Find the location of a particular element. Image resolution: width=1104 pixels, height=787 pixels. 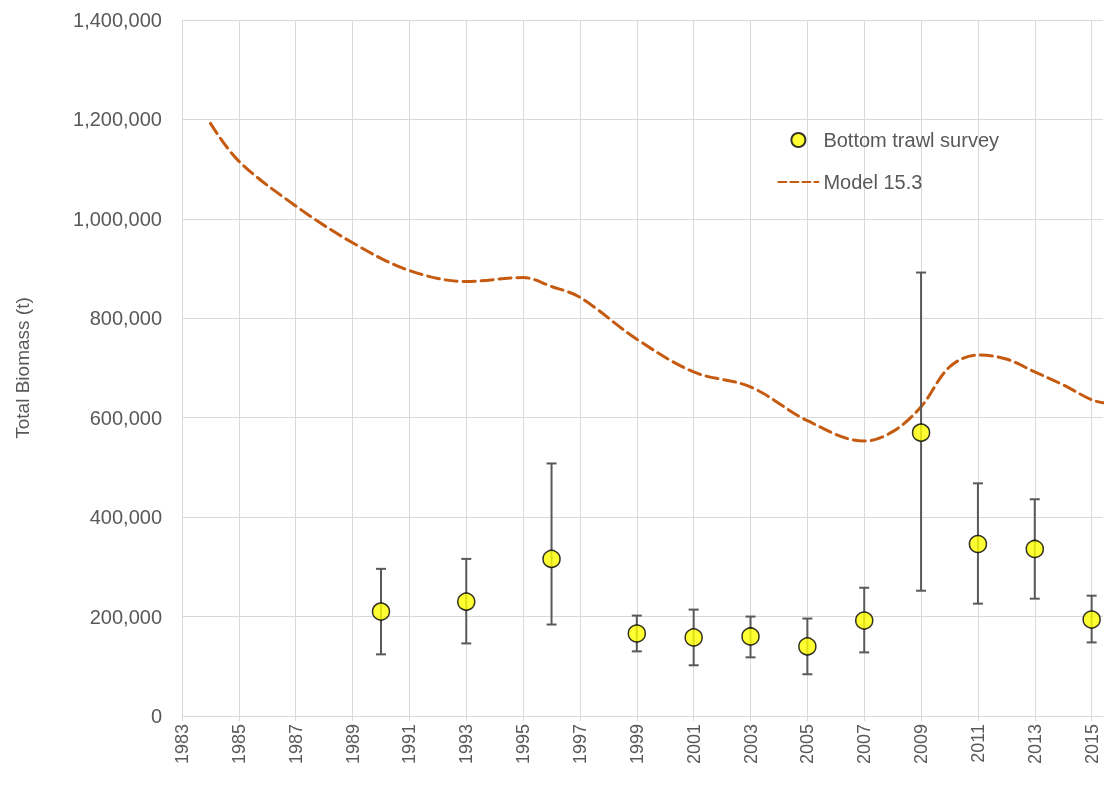

y-tick-label: 400,000 is located at coordinates (125, 517).